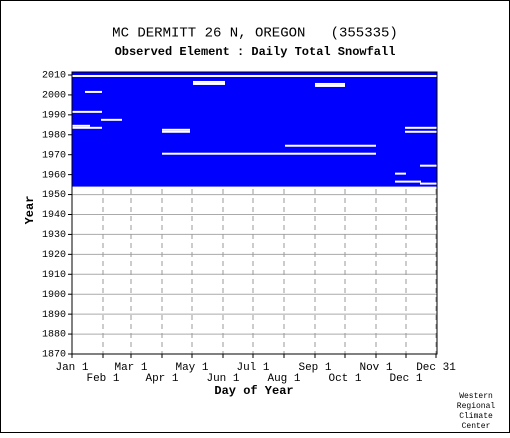 This screenshot has height=438, width=510. Describe the element at coordinates (252, 368) in the screenshot. I see `x-tick-label: Jul 1` at that location.